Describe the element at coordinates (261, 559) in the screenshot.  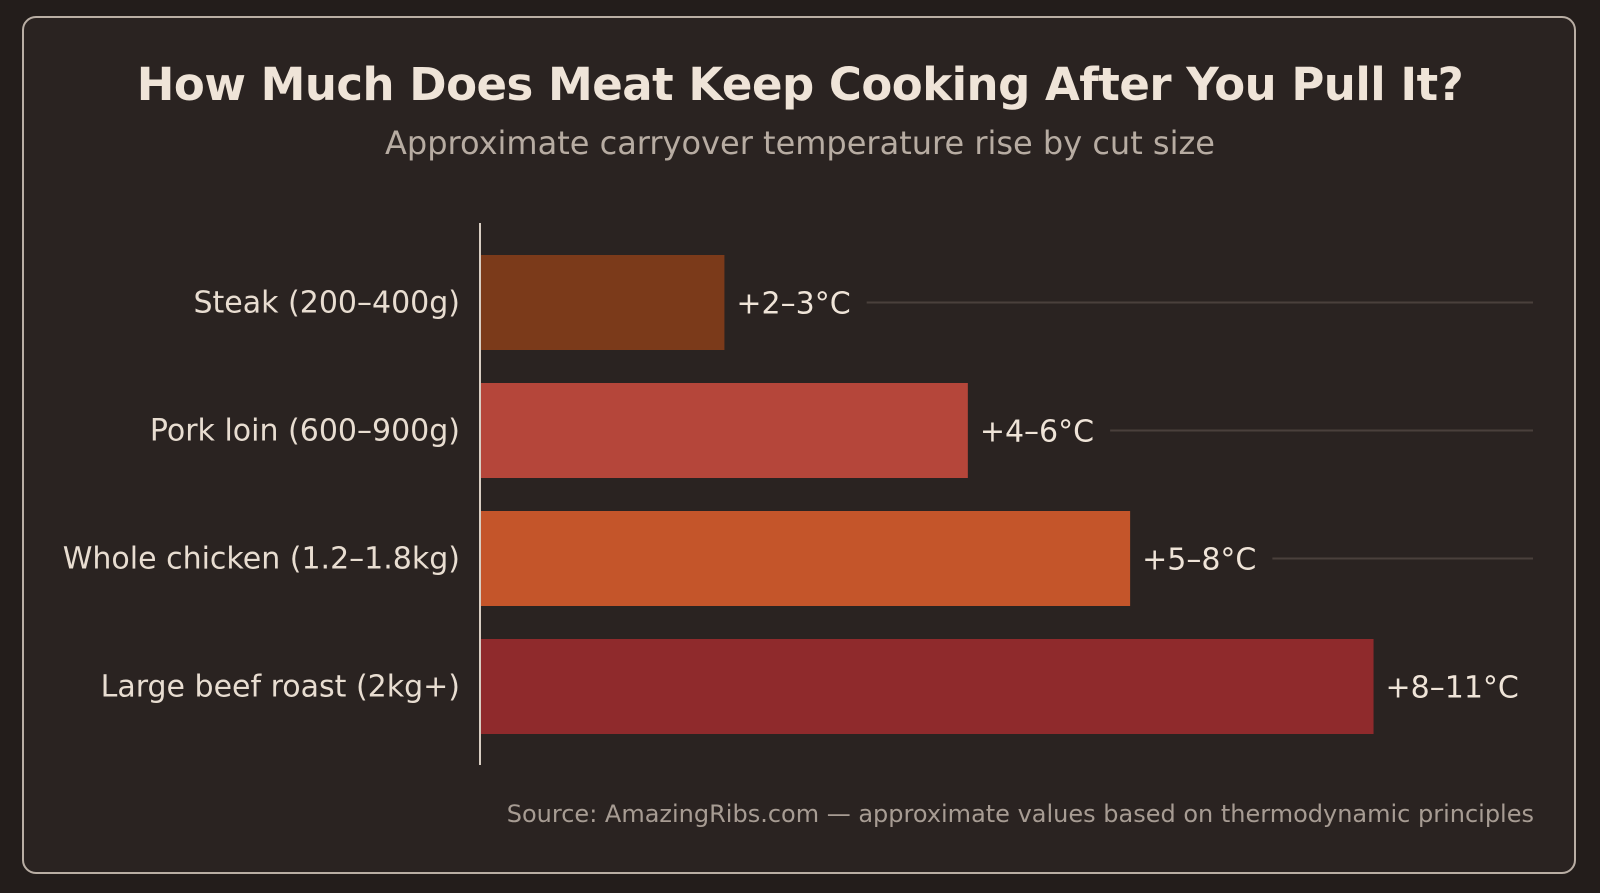
I see `category-label: Whole chicken (1.2–1.8kg)` at that location.